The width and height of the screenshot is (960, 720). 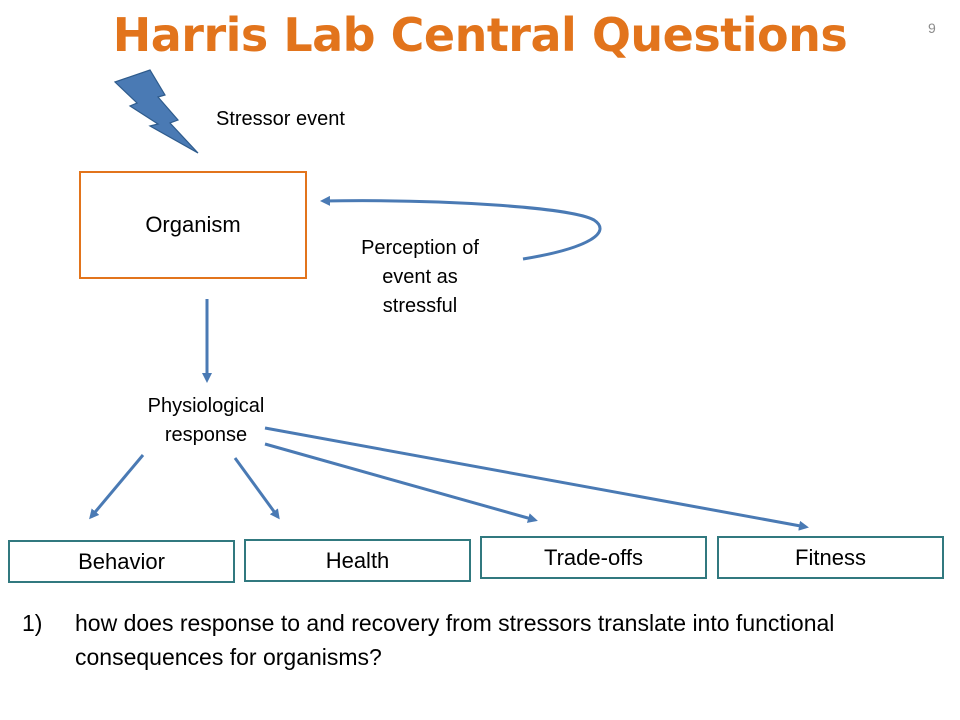 What do you see at coordinates (480, 35) in the screenshot?
I see `slide-title: Harris Lab Central Questions` at bounding box center [480, 35].